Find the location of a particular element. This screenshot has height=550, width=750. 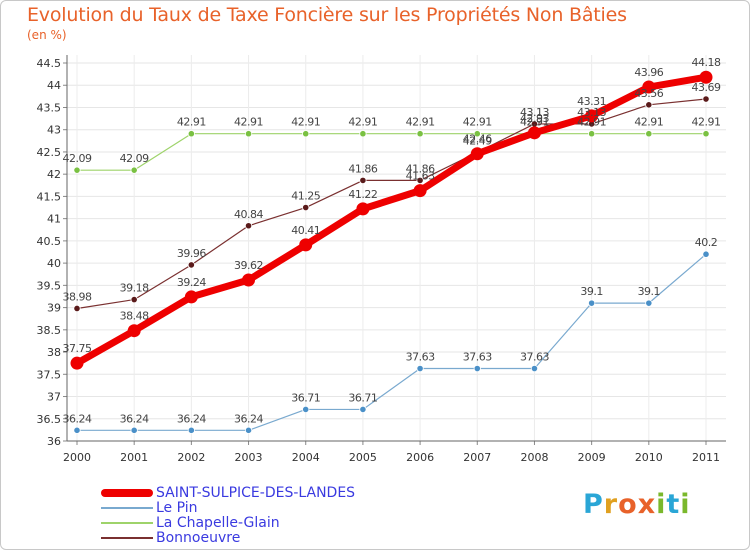

data-label: 42.46 is located at coordinates (477, 139).